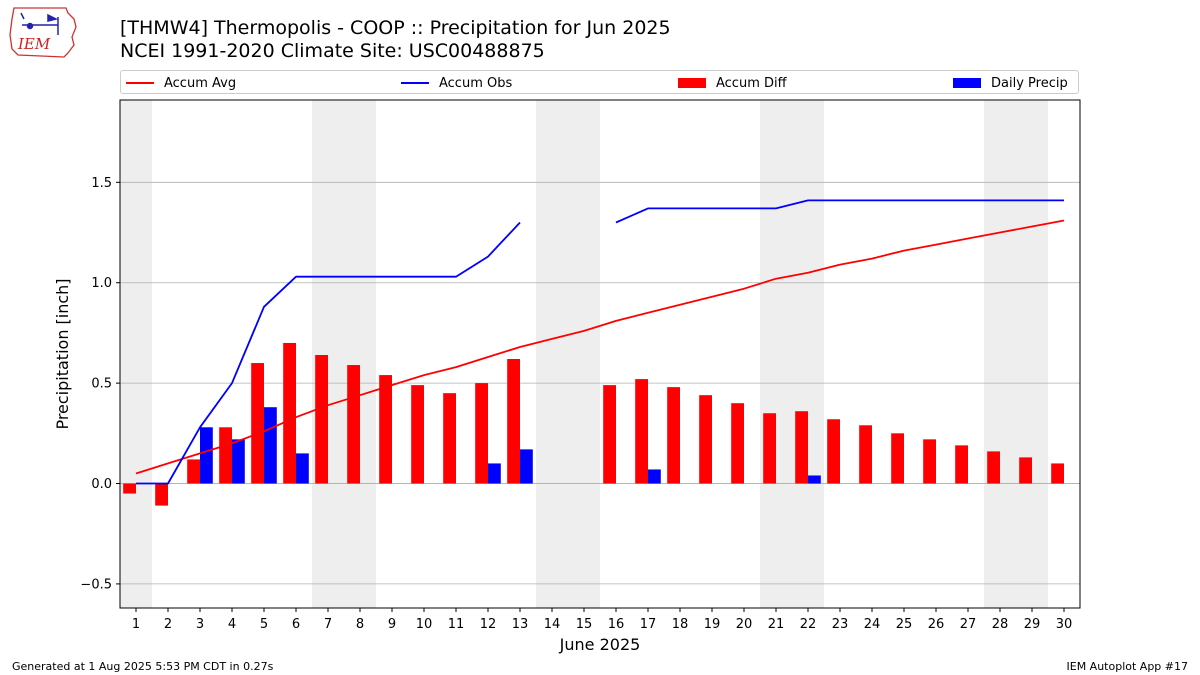 The width and height of the screenshot is (1200, 675). I want to click on x-tick-label: 7, so click(328, 624).